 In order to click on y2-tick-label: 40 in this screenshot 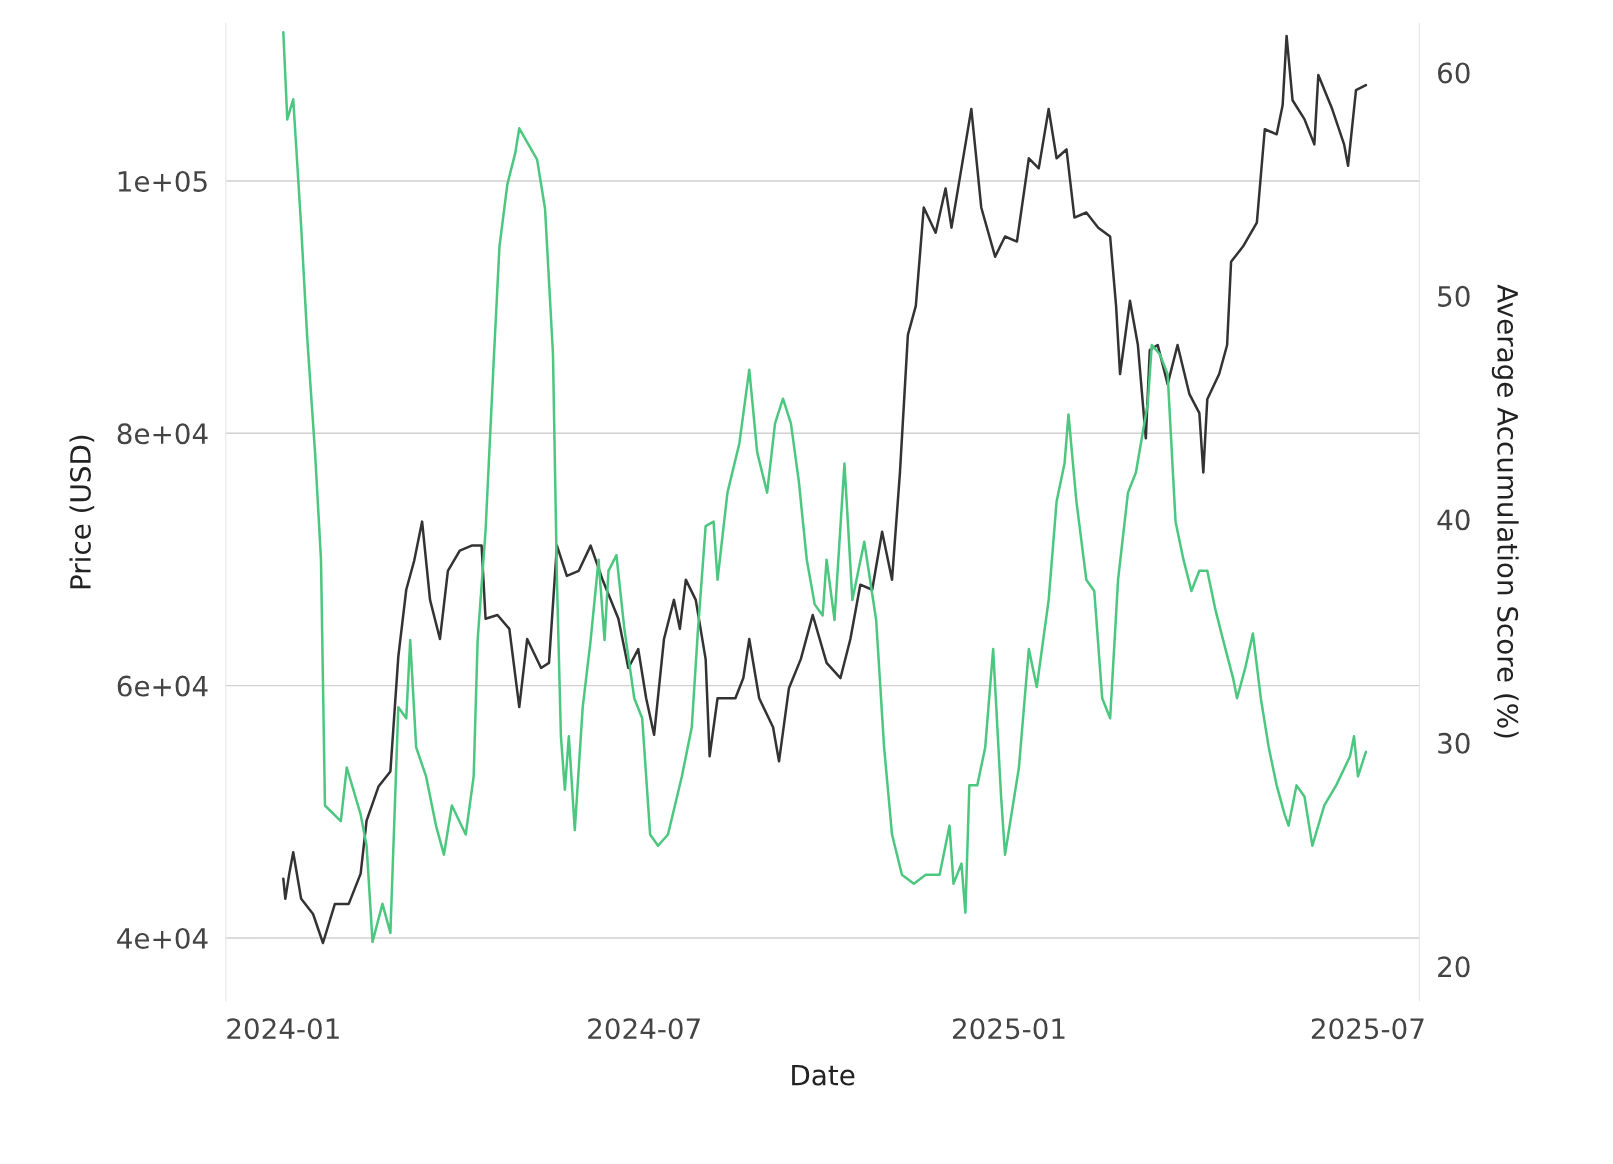, I will do `click(1453, 520)`.